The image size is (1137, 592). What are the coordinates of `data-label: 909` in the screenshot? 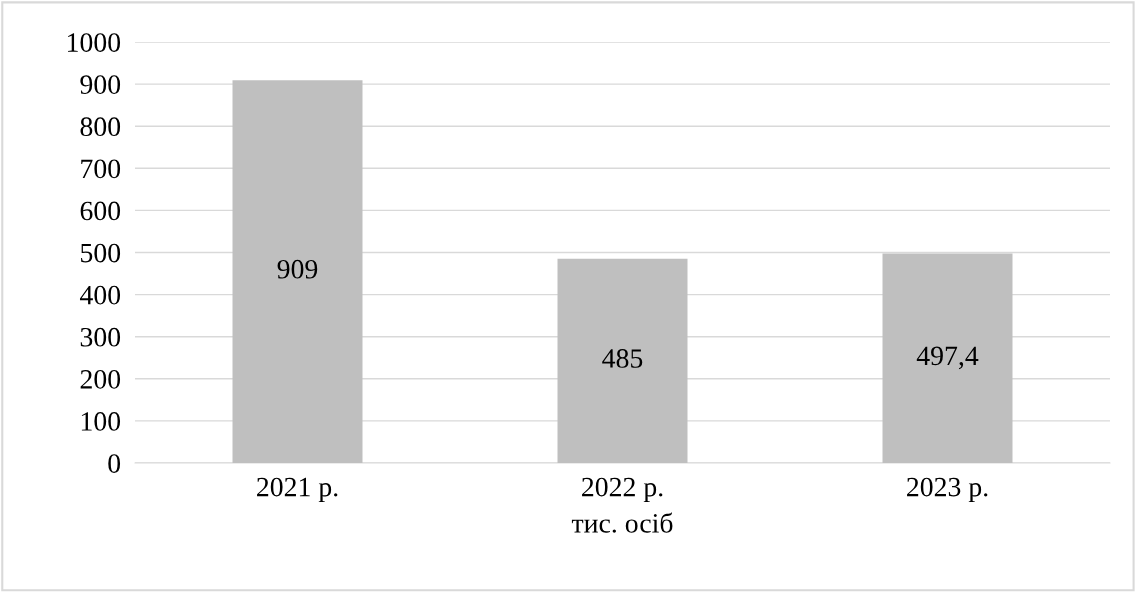 It's located at (297, 269).